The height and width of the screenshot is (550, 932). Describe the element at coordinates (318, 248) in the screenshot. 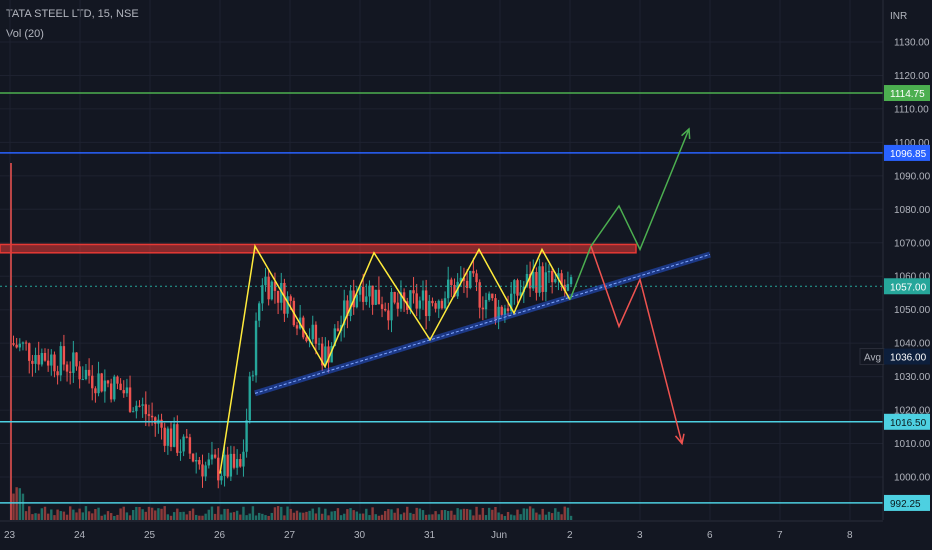

I see `resistance-zone` at that location.